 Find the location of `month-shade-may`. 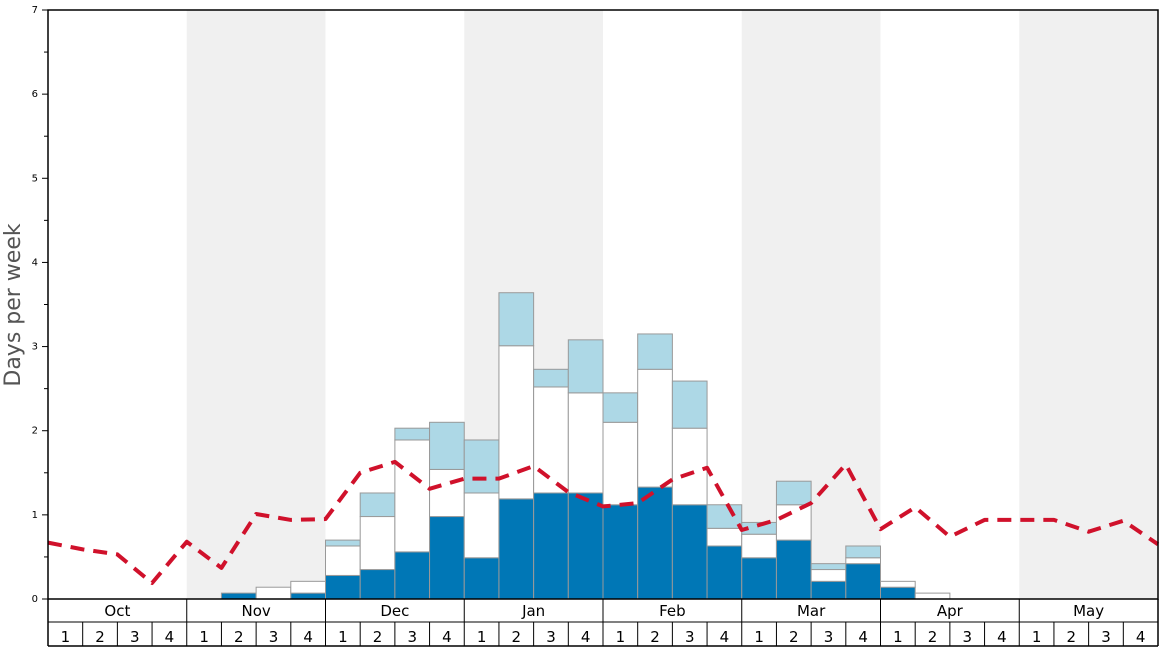

month-shade-may is located at coordinates (1088, 304).